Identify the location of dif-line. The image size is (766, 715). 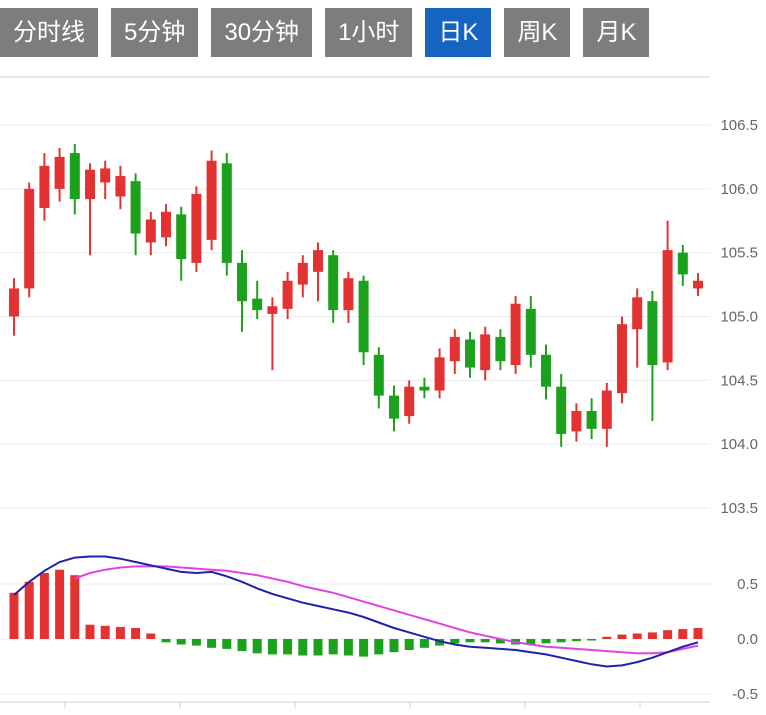
(356, 611).